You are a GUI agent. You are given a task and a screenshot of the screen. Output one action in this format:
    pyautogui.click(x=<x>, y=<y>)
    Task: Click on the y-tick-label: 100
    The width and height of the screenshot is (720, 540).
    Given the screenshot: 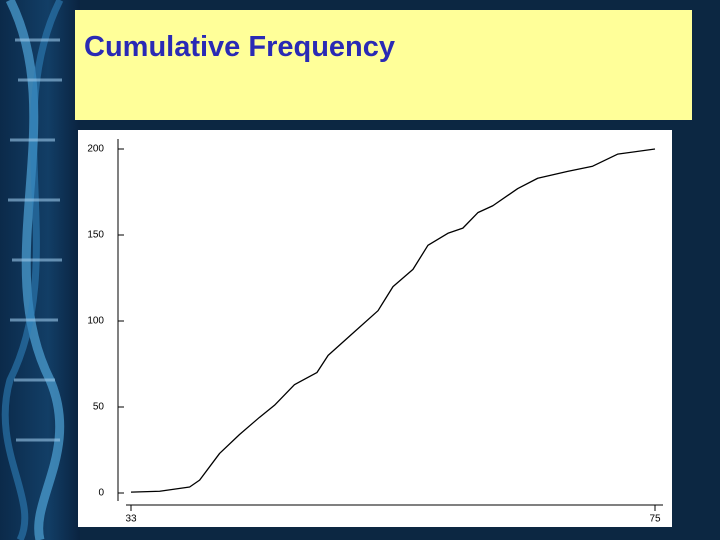 What is the action you would take?
    pyautogui.click(x=95, y=321)
    